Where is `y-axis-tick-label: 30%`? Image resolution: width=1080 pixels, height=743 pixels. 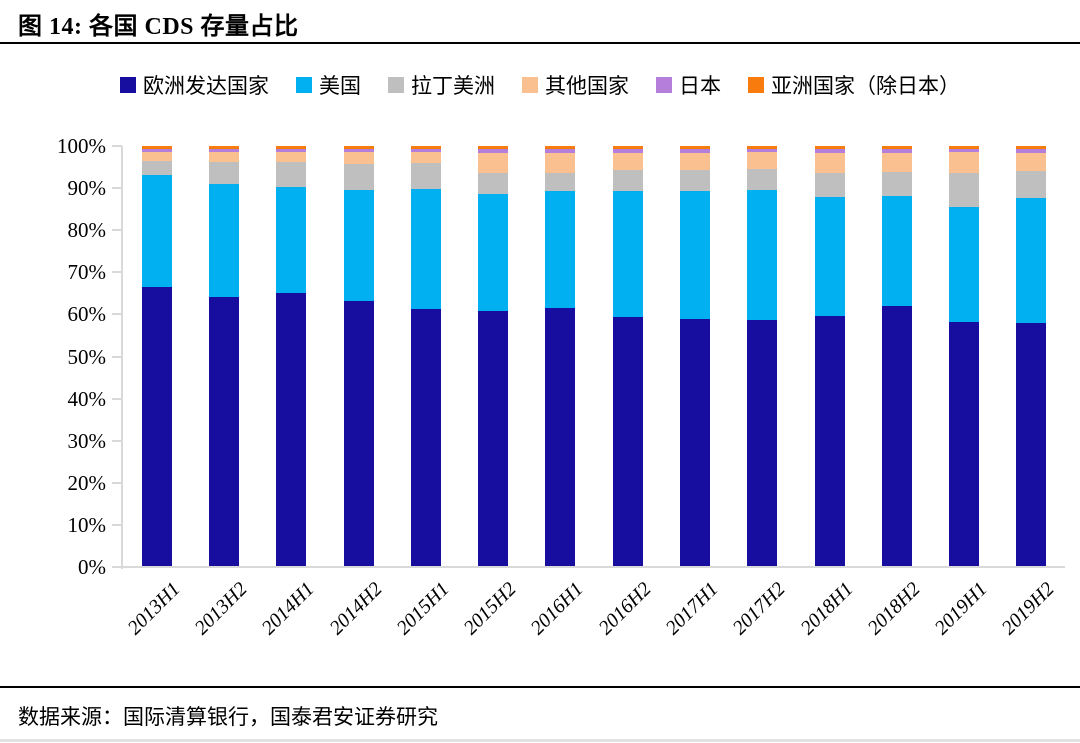
y-axis-tick-label: 30% is located at coordinates (87, 440).